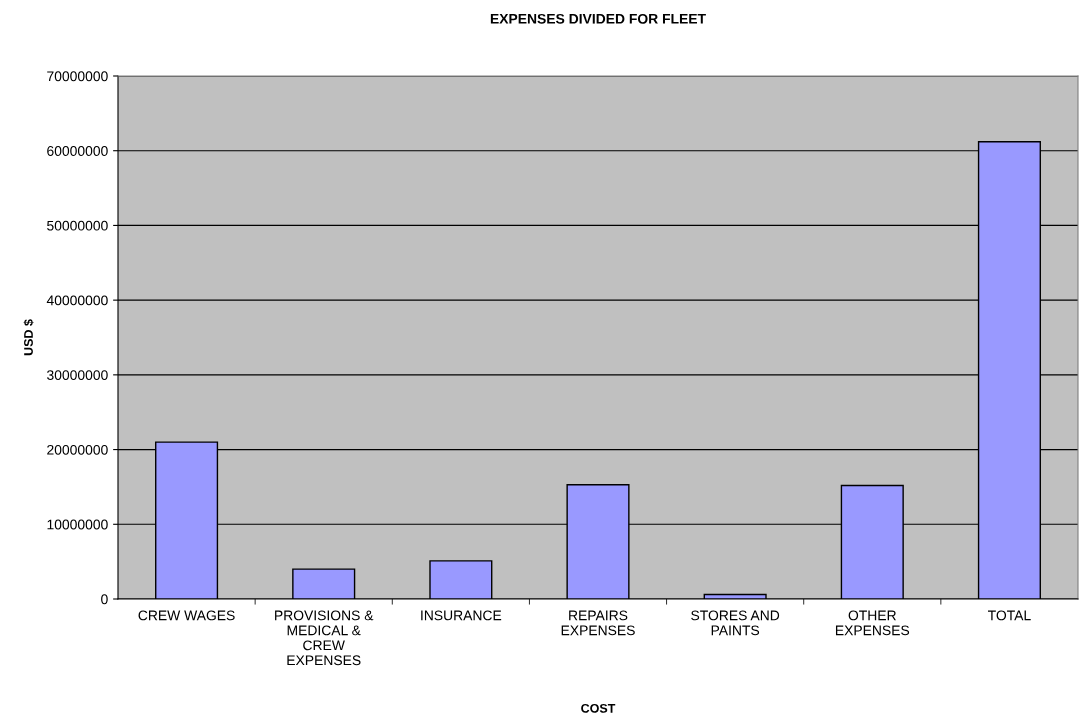 The height and width of the screenshot is (722, 1079). What do you see at coordinates (598, 708) in the screenshot?
I see `x-axis-title: COST` at bounding box center [598, 708].